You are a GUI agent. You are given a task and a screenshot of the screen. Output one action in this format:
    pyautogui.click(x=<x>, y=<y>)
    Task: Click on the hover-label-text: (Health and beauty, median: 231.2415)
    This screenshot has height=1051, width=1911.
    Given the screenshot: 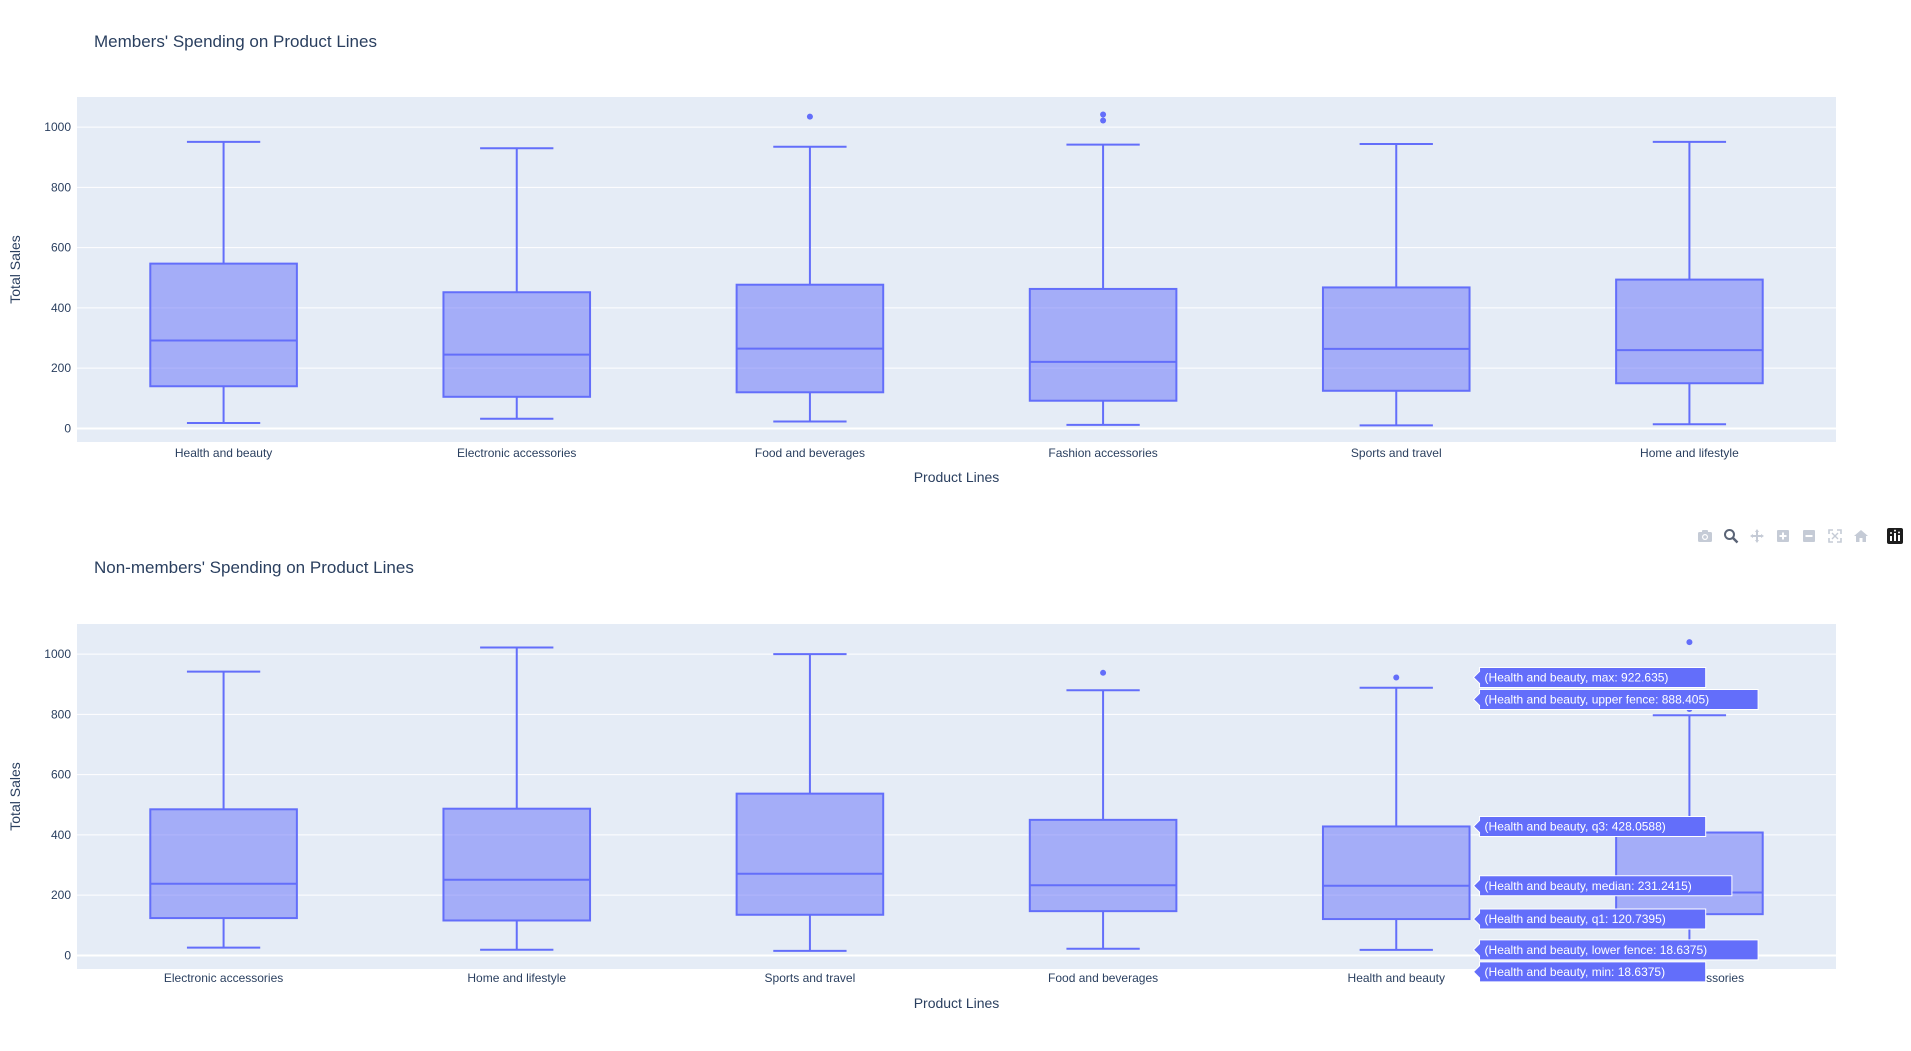 What is the action you would take?
    pyautogui.click(x=1588, y=886)
    